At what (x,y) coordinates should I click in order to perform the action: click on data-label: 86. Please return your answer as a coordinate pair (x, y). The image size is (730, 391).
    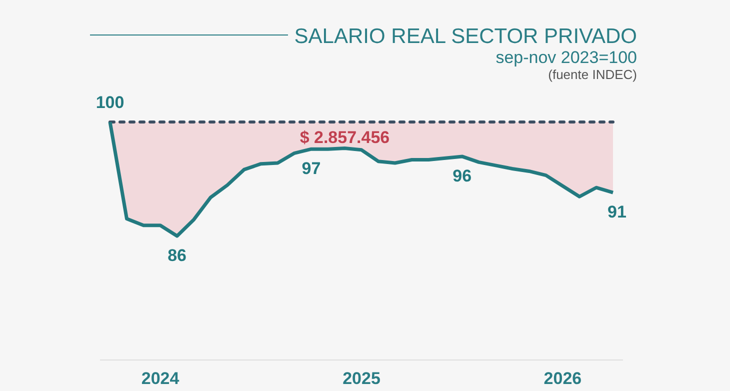
    Looking at the image, I should click on (177, 255).